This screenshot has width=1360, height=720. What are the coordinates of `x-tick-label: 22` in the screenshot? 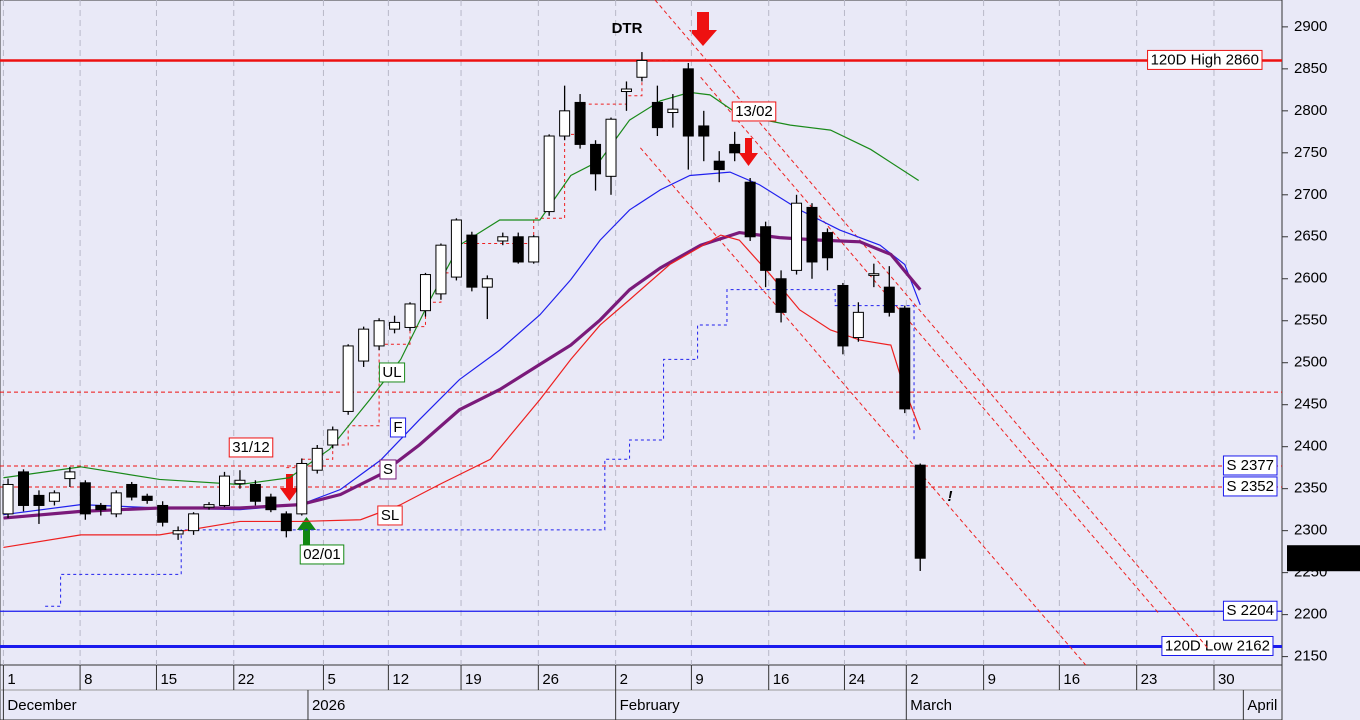 It's located at (246, 679).